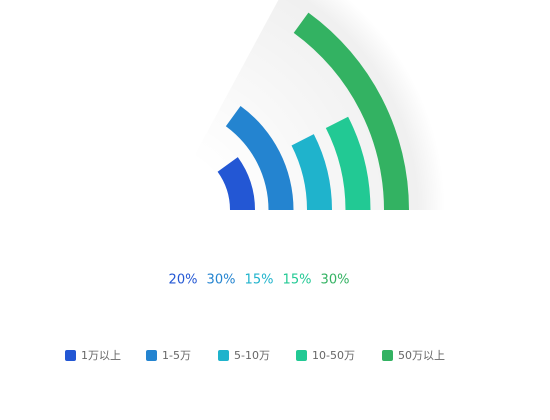 Image resolution: width=550 pixels, height=420 pixels. Describe the element at coordinates (252, 355) in the screenshot. I see `legend-label: 5-10万` at that location.